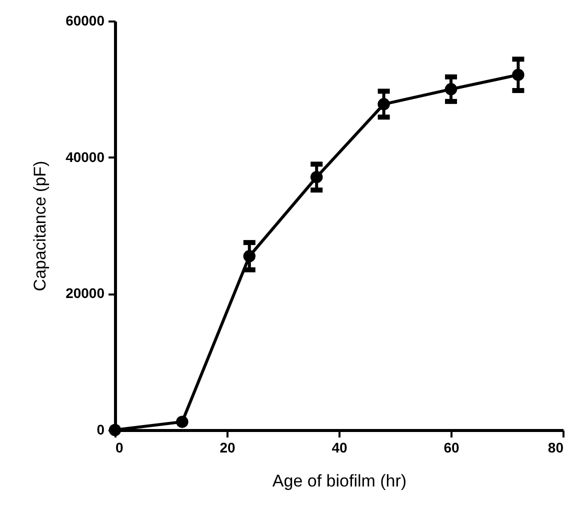  What do you see at coordinates (40, 226) in the screenshot?
I see `y-axis-title: Capacitance (pF)` at bounding box center [40, 226].